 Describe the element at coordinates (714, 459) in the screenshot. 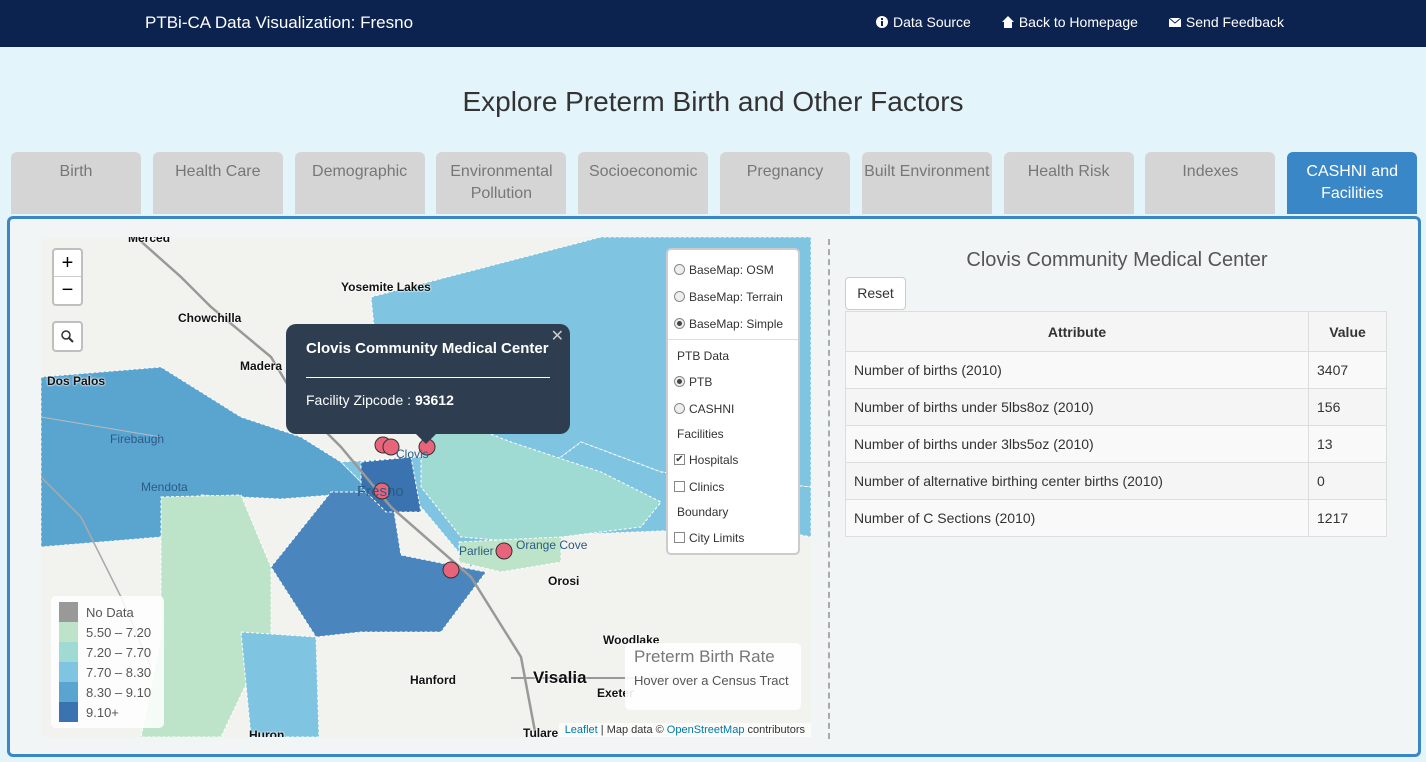

I see `option-label: Hospitals` at that location.